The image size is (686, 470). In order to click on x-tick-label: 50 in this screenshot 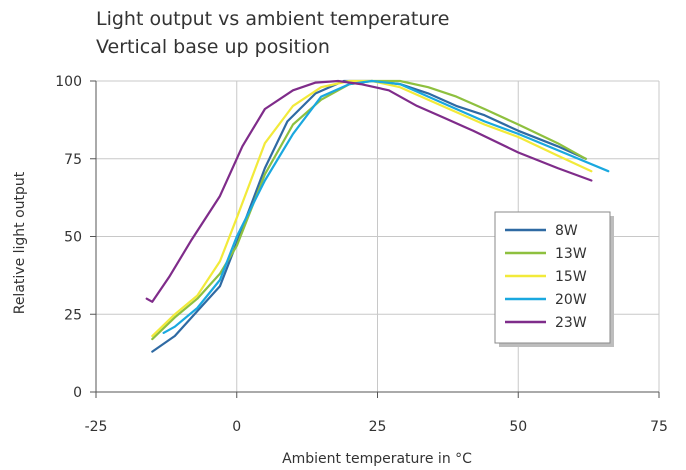, I will do `click(518, 427)`.